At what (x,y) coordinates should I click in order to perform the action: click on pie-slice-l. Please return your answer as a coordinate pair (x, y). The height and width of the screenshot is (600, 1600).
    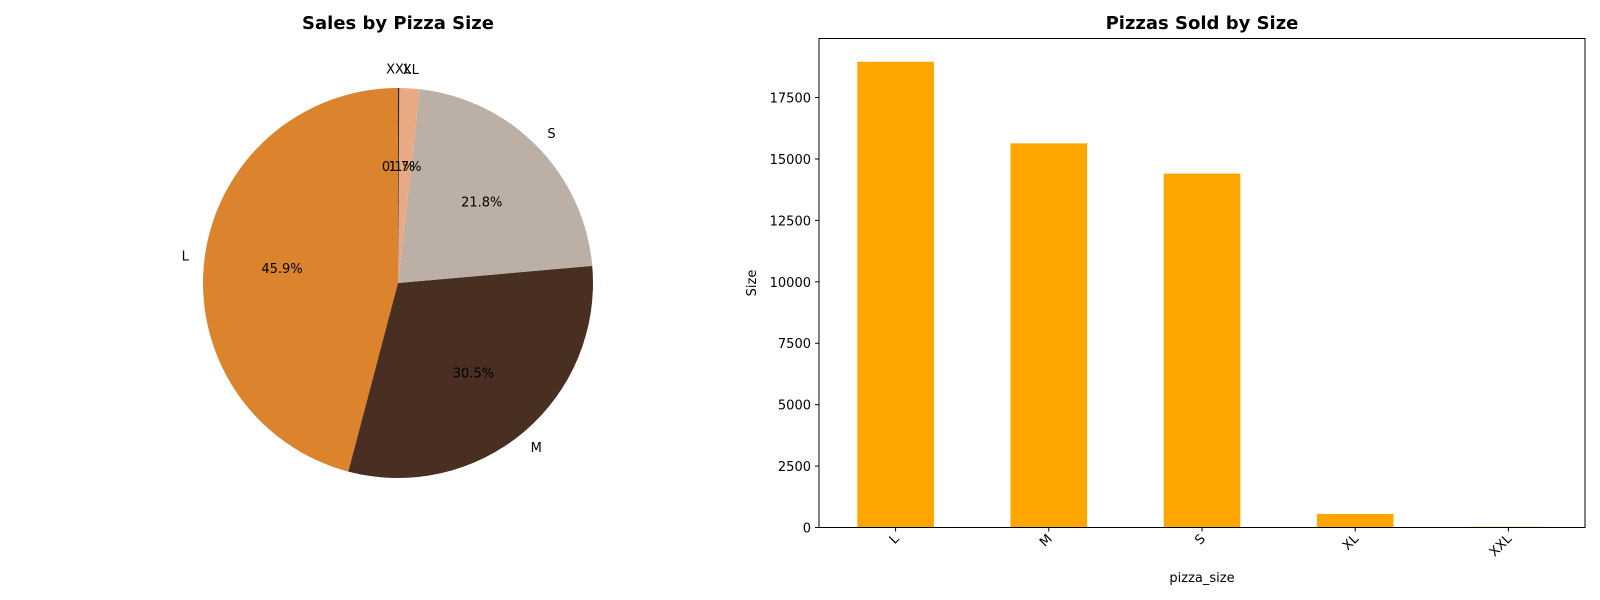
    Looking at the image, I should click on (300, 280).